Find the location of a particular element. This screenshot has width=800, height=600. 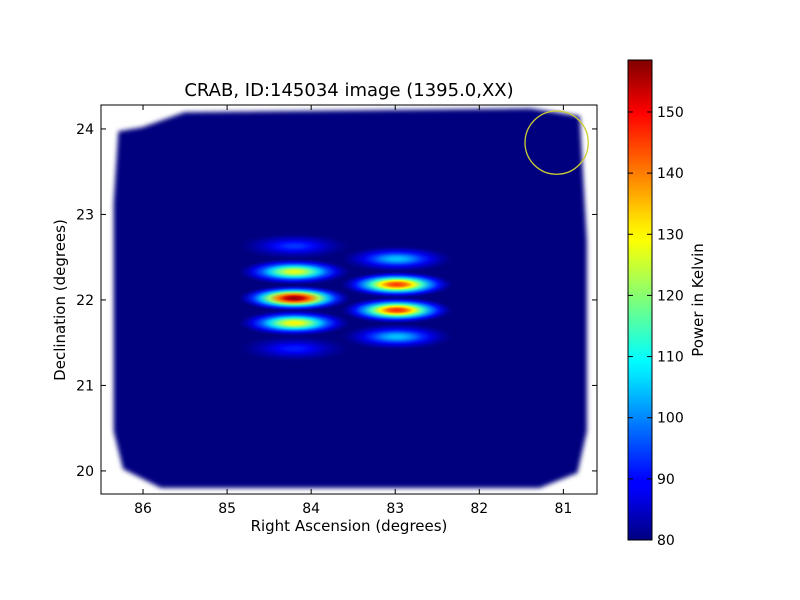

x-tick-label: 82 is located at coordinates (479, 509).